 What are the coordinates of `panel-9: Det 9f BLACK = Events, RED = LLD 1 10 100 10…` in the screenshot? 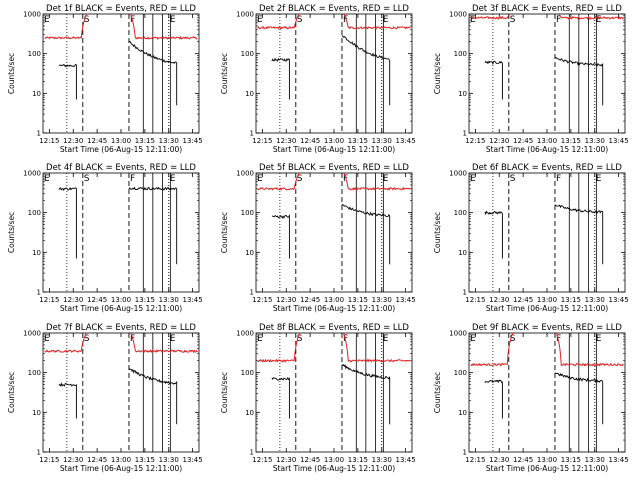 It's located at (531, 398).